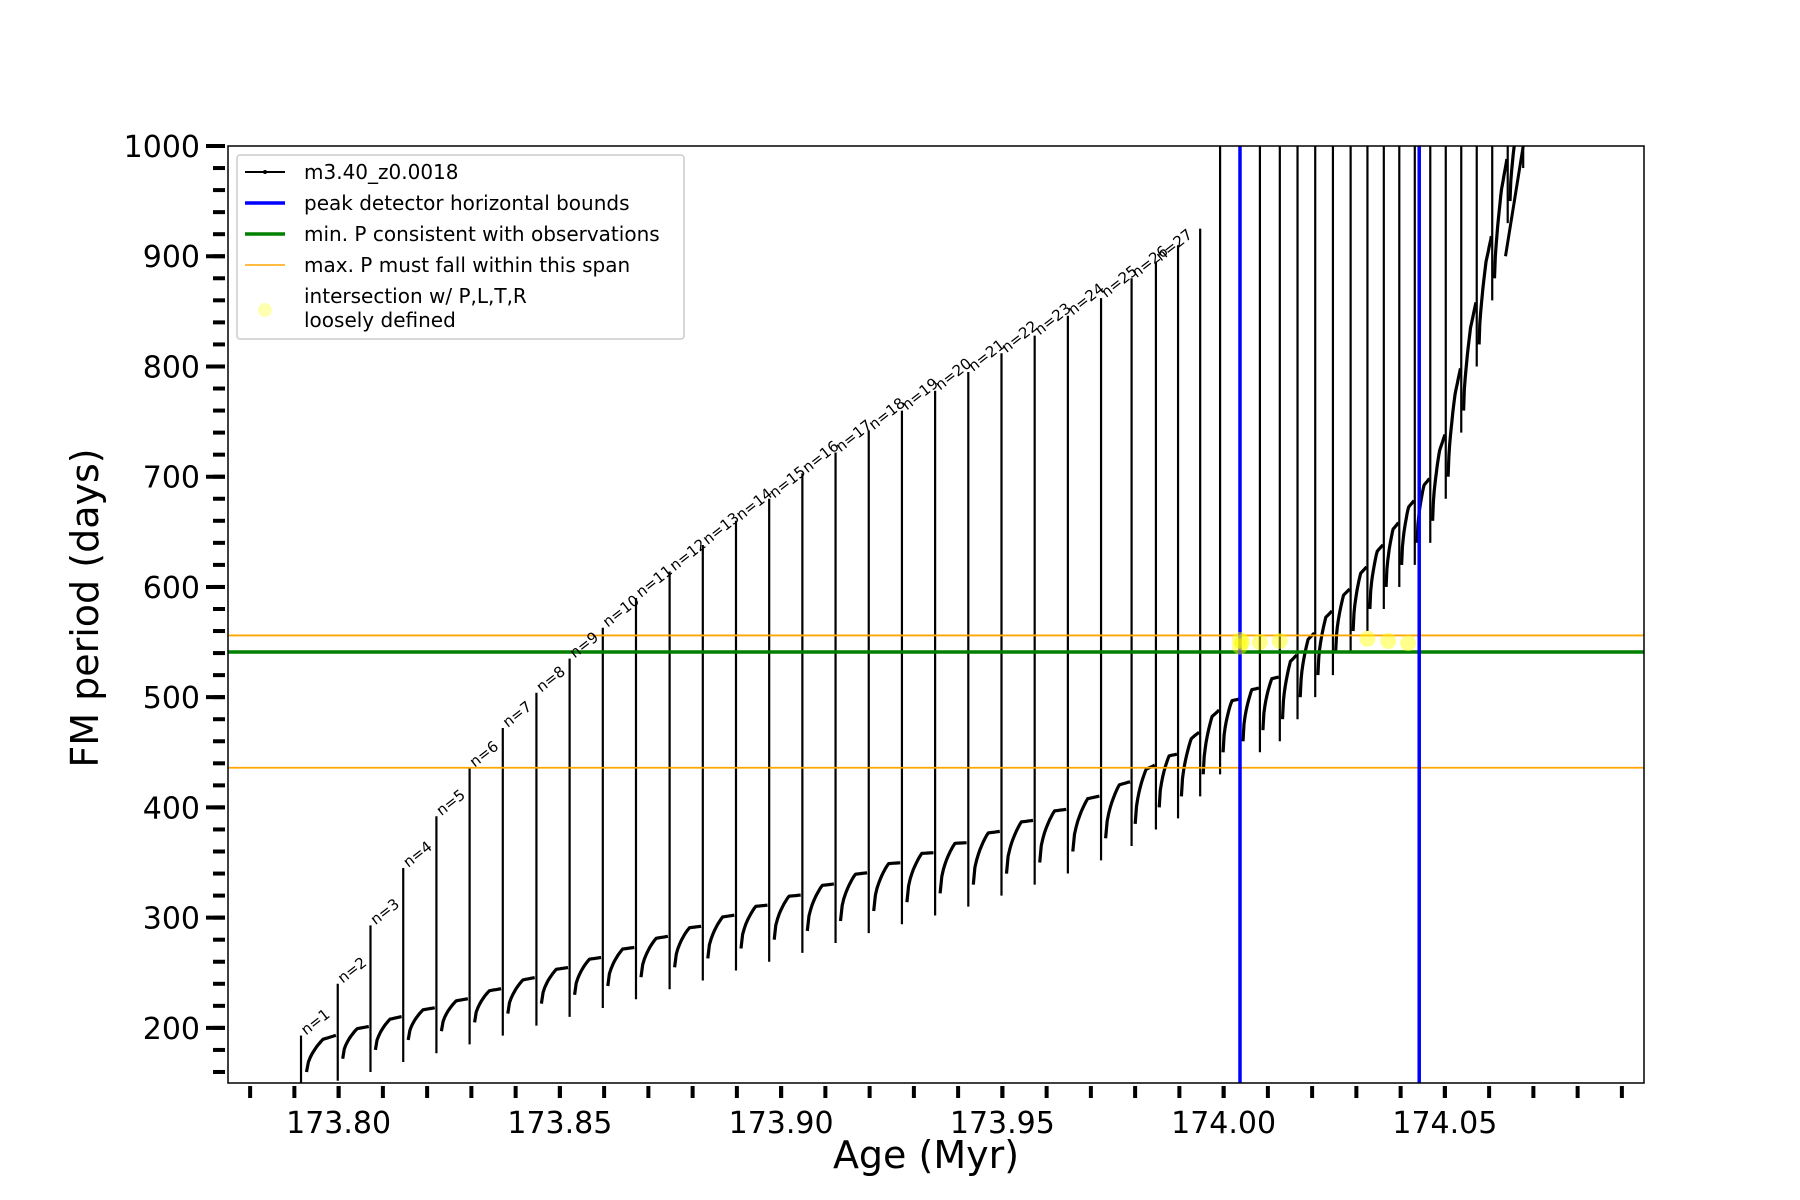 The image size is (1800, 1200). What do you see at coordinates (936, 1113) in the screenshot?
I see `x-axis: 173.80 173.85 173.90 173.95 174.00 174.05` at bounding box center [936, 1113].